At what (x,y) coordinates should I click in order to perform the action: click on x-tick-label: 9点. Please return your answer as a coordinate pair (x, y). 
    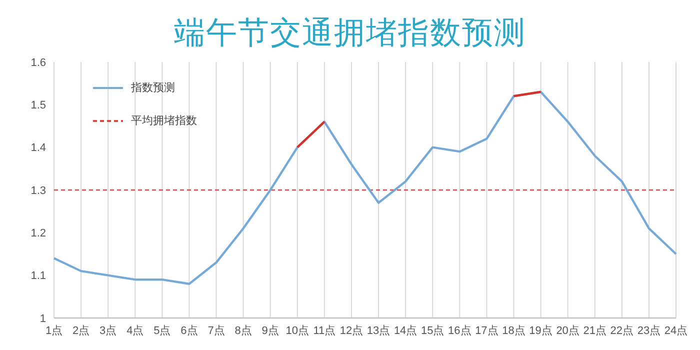
    Looking at the image, I should click on (270, 330).